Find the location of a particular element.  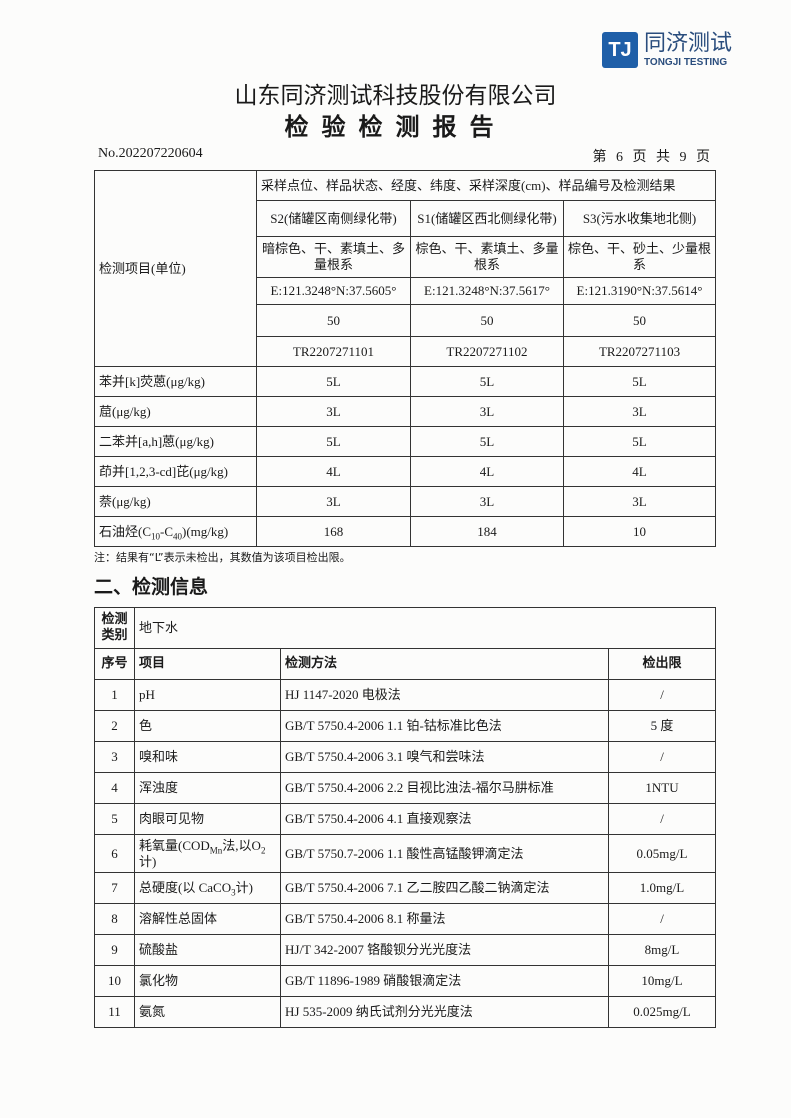

table-row: 2 色 GB/T 5750.4-2006 1.1 铂-钴标准比色法 5 度 is located at coordinates (405, 726).